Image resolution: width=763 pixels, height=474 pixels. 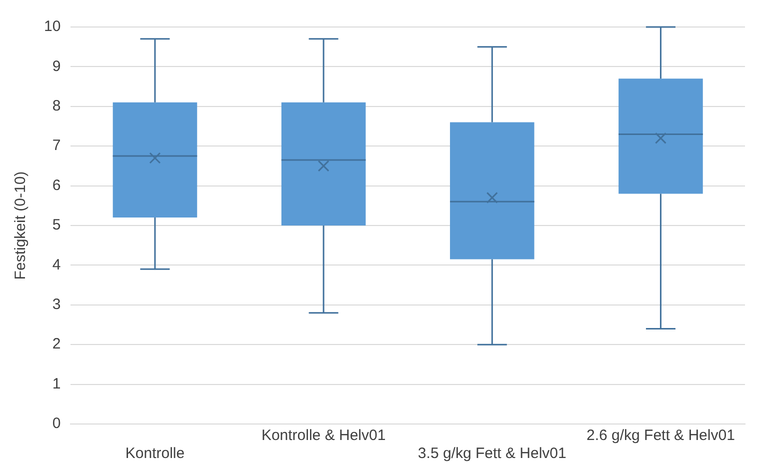 I want to click on y-tick-label: 3, so click(x=56, y=305).